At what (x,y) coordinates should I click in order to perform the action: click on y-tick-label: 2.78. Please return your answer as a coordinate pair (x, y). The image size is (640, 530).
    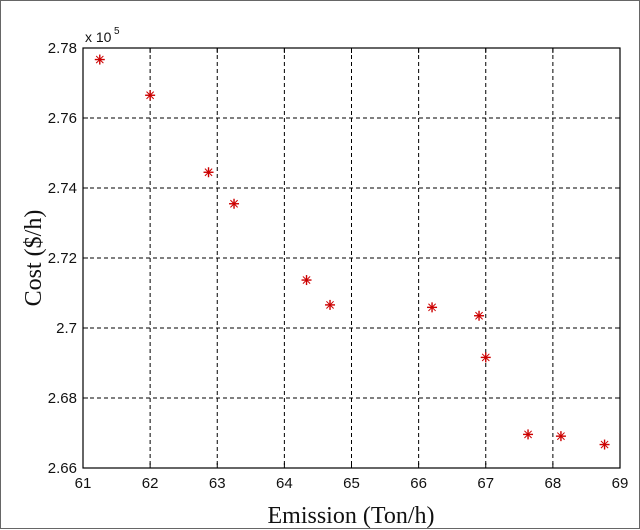
    Looking at the image, I should click on (62, 48).